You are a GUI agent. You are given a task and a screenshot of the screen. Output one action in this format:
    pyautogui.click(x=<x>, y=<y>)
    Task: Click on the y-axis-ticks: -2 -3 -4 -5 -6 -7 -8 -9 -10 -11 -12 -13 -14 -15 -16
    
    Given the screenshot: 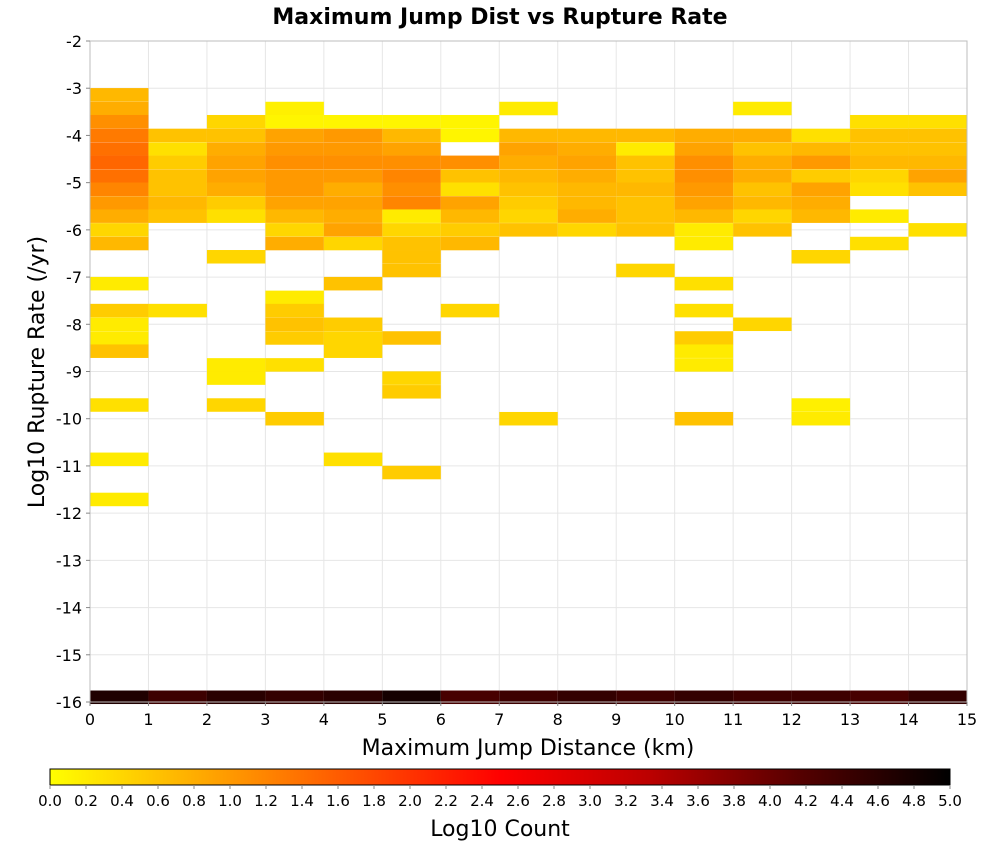 What is the action you would take?
    pyautogui.click(x=73, y=372)
    